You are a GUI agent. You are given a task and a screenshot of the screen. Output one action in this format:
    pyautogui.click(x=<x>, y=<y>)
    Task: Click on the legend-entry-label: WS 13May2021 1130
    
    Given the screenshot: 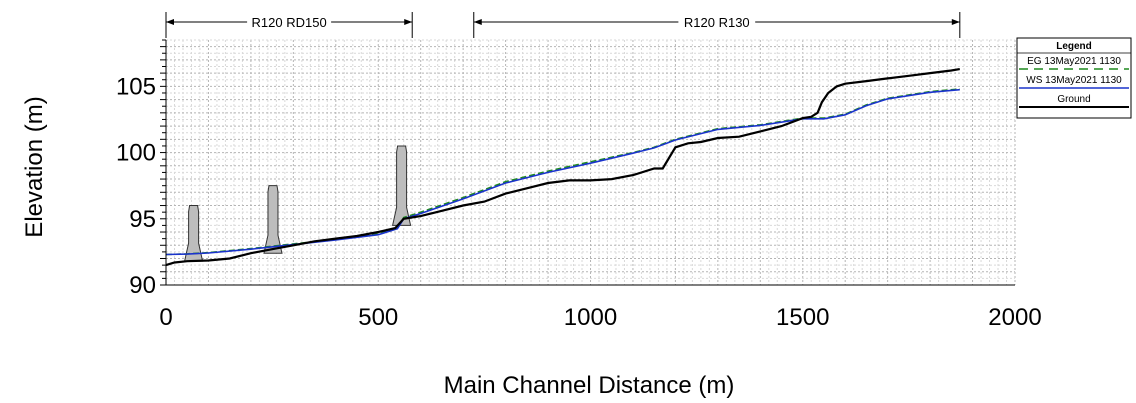 What is the action you would take?
    pyautogui.click(x=1074, y=80)
    